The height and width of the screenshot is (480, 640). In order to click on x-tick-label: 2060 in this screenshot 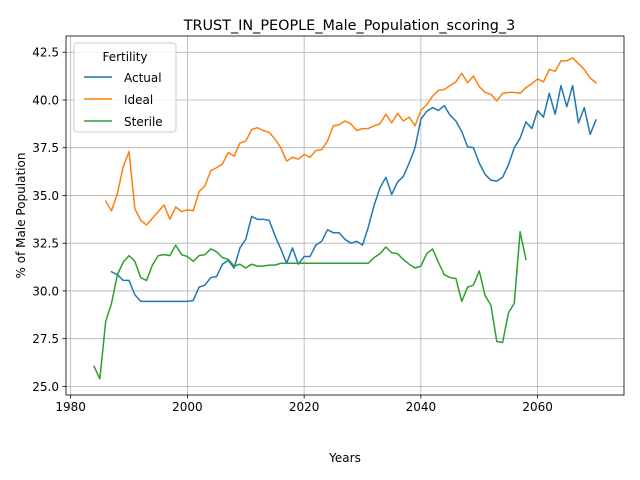, I will do `click(537, 407)`.